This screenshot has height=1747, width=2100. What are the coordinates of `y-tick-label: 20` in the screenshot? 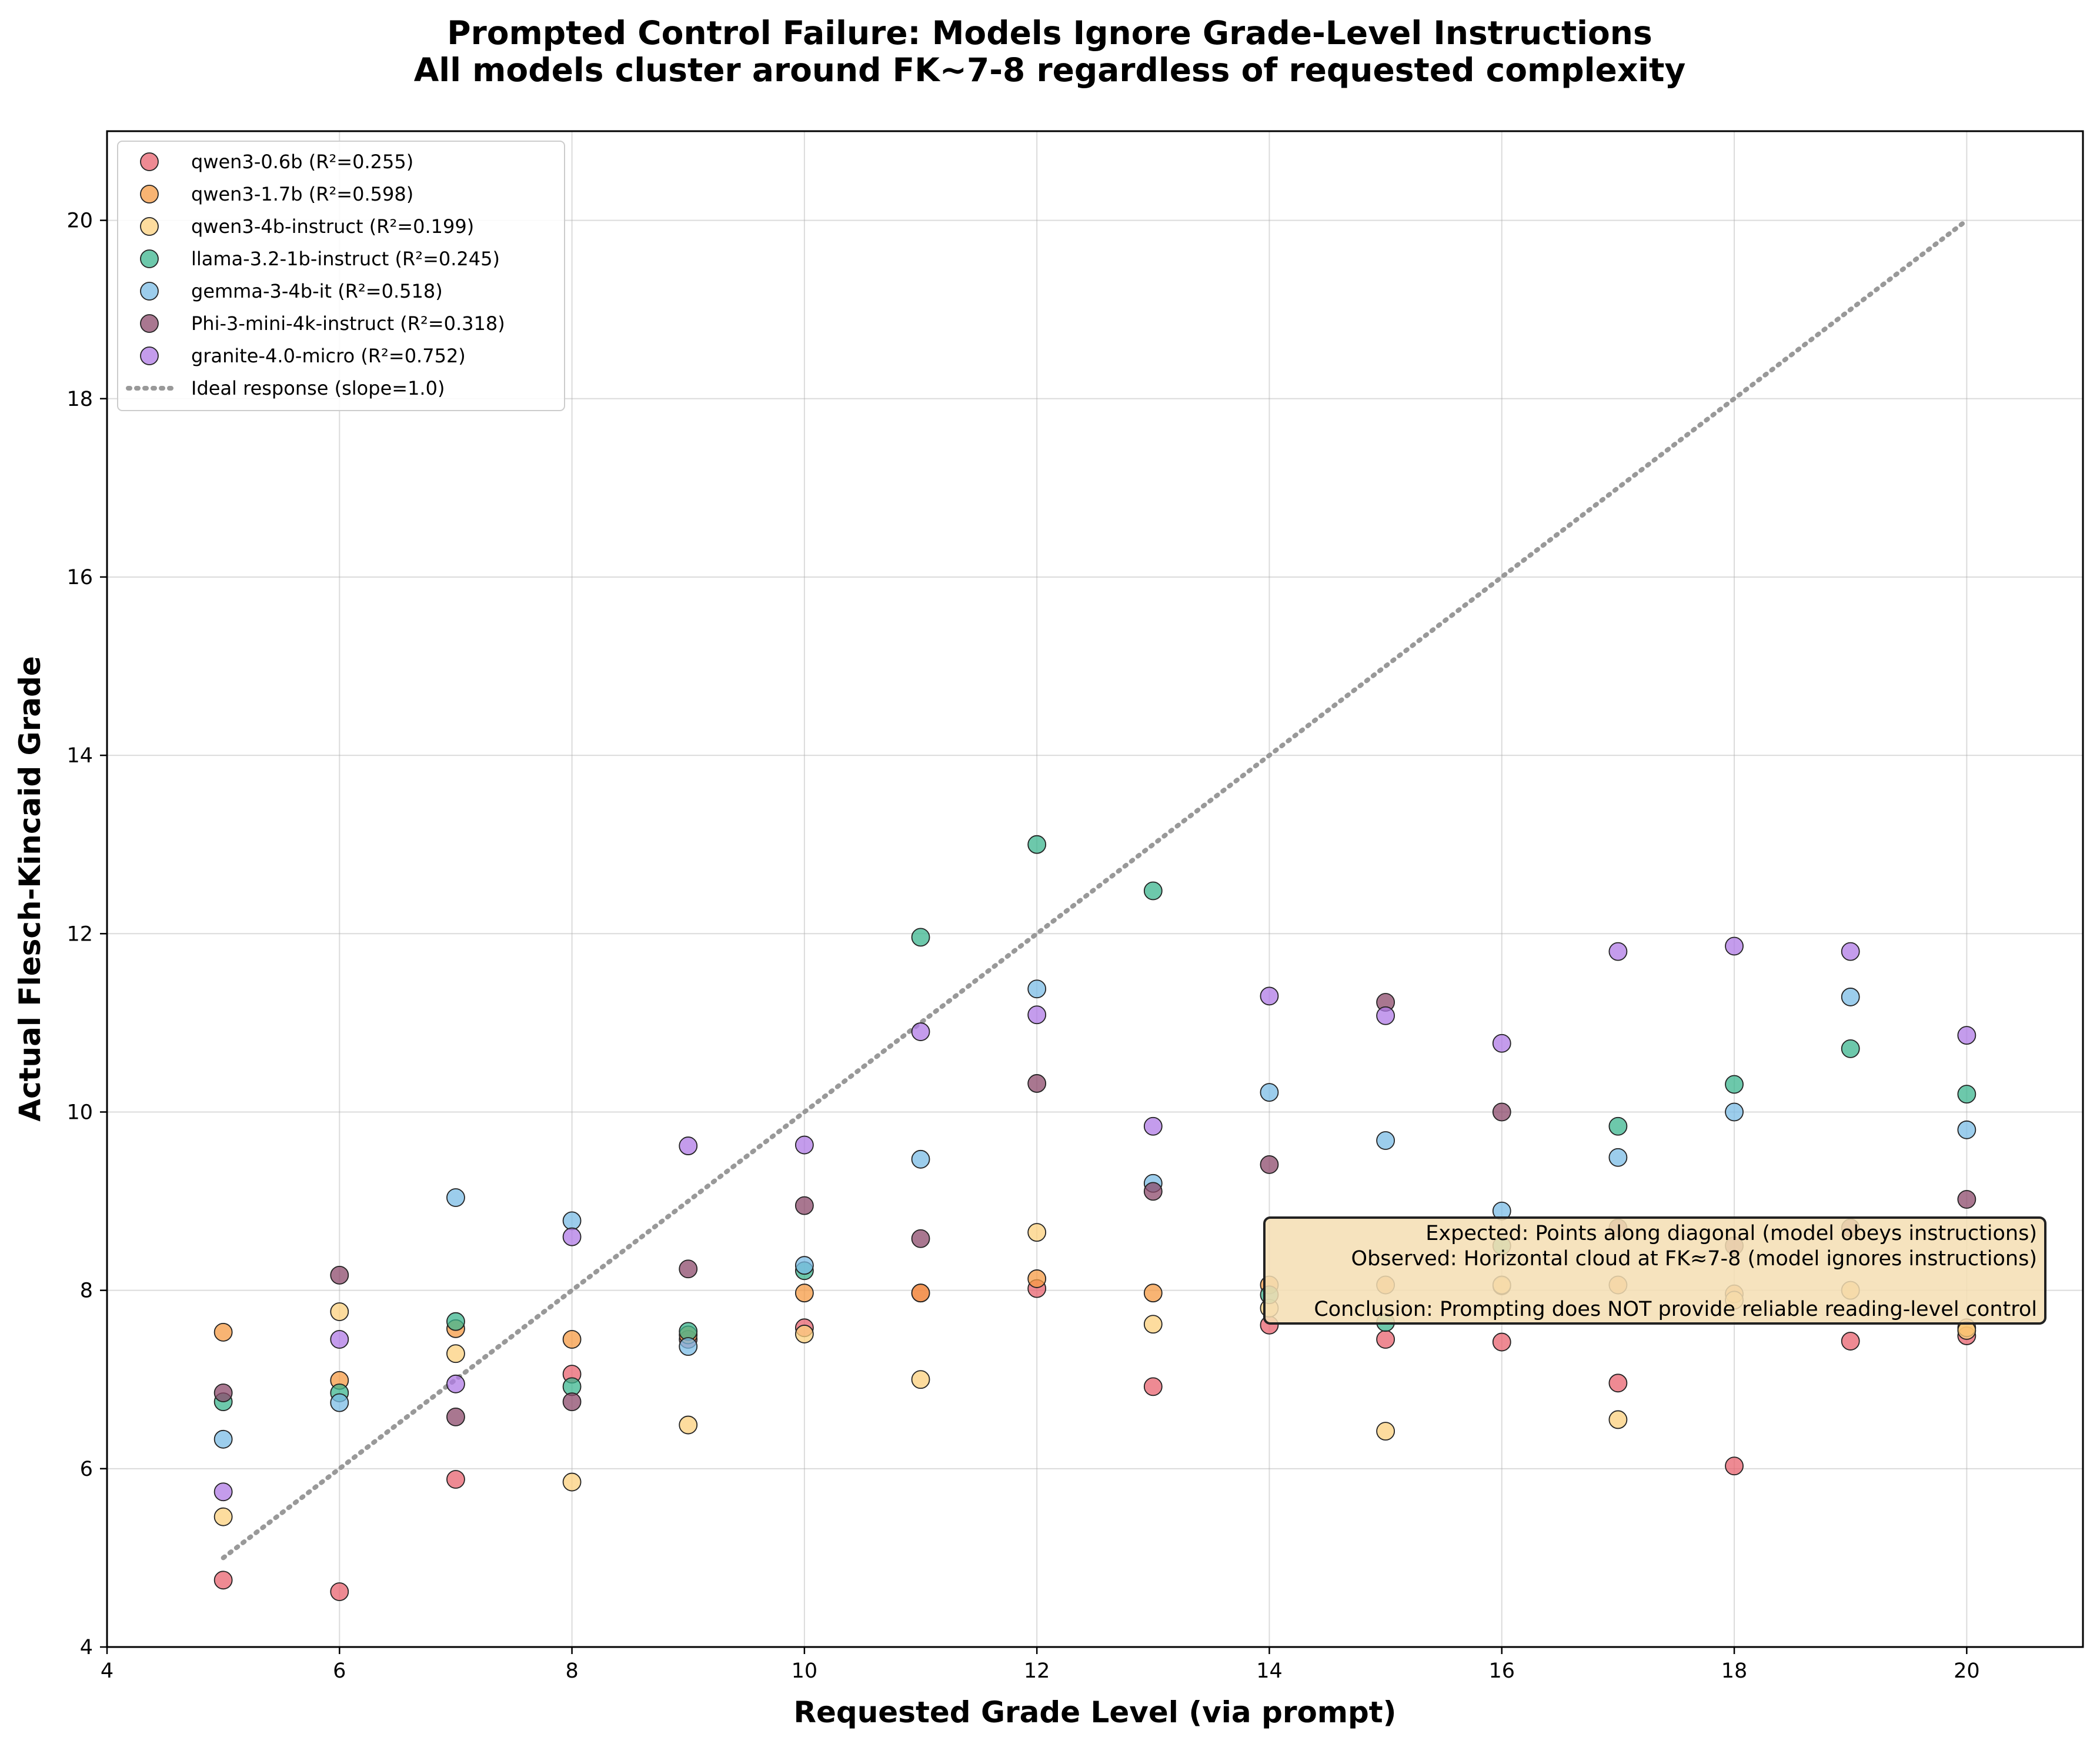 It's located at (79, 221).